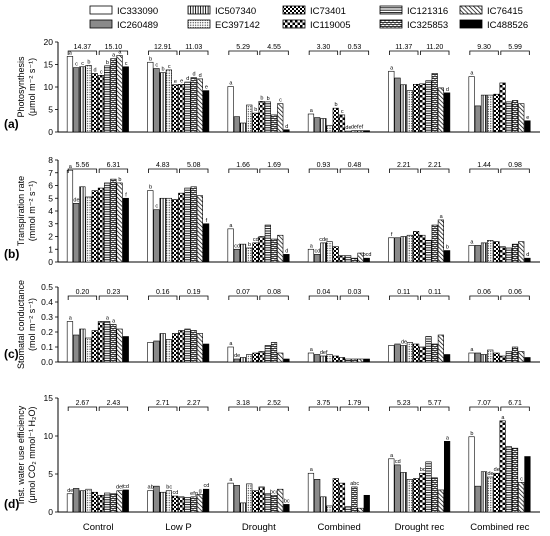  I want to click on bar-Control-IC333090, so click(70, 216).